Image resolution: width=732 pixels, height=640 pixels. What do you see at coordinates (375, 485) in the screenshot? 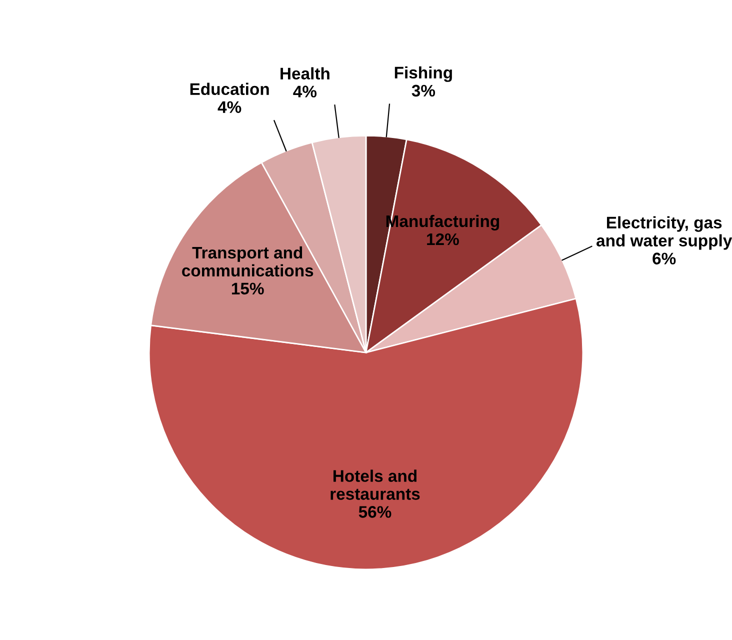
I see `slice-label: Hotels and restaurants` at bounding box center [375, 485].